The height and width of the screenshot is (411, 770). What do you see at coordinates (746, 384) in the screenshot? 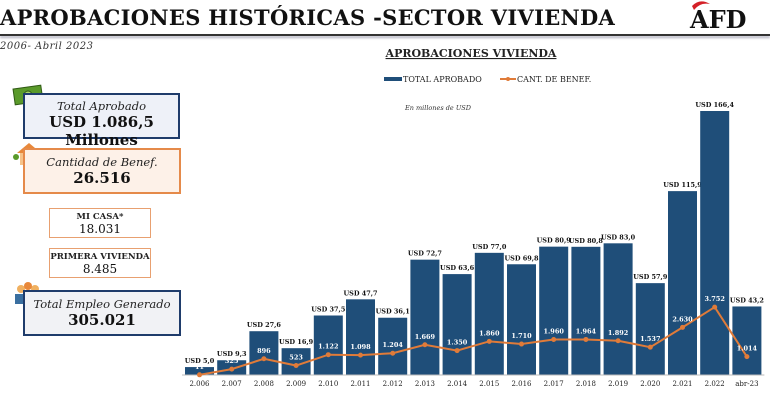
I see `x-tick-label: abr-23` at bounding box center [746, 384].